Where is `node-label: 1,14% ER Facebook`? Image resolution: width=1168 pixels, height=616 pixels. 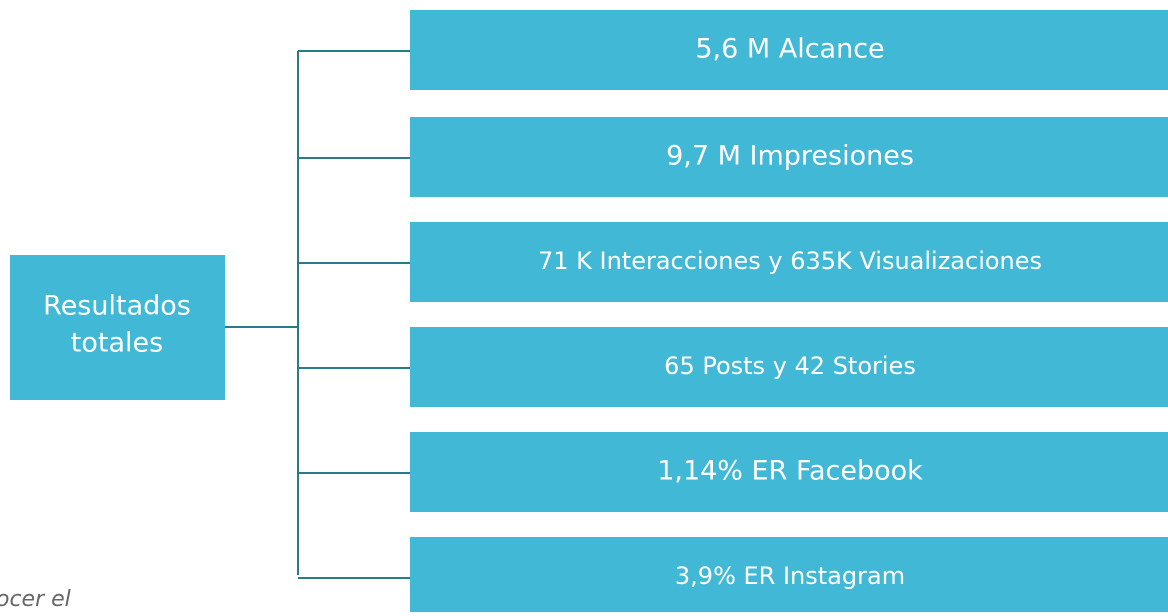 node-label: 1,14% ER Facebook is located at coordinates (790, 471).